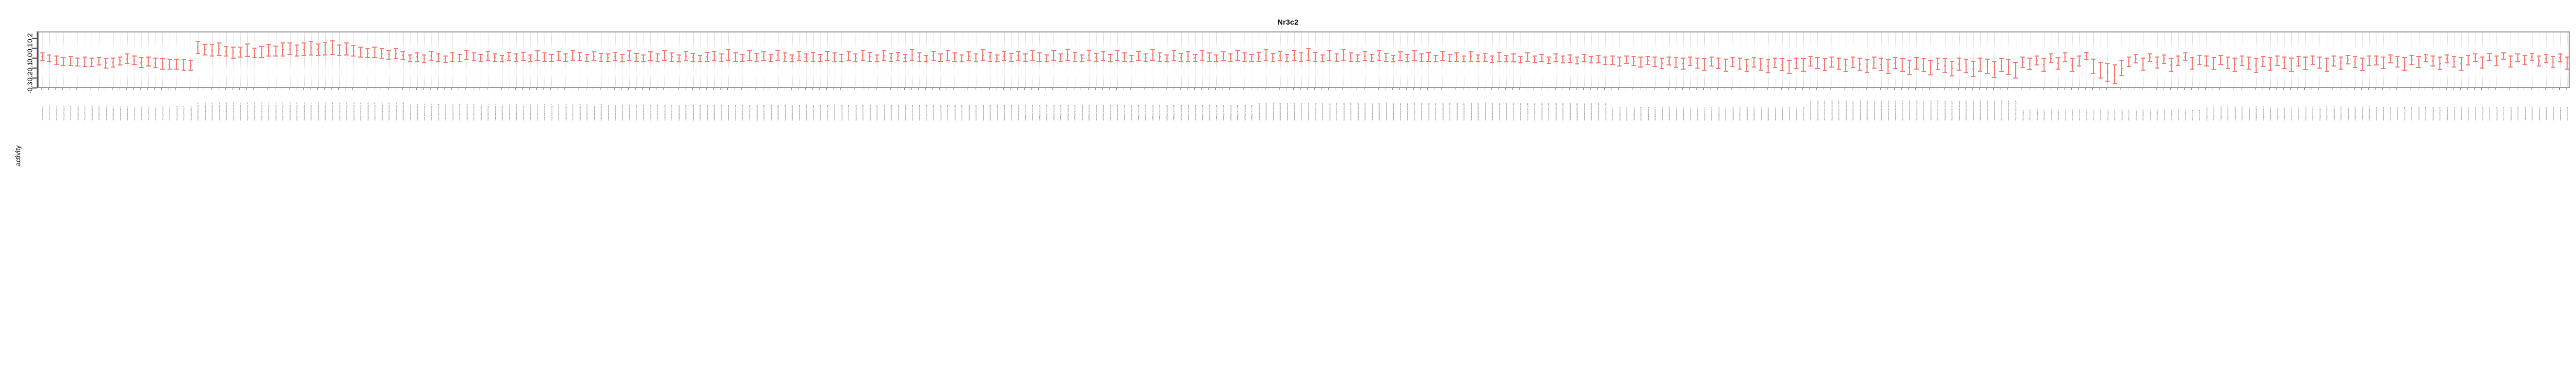 The height and width of the screenshot is (377, 2576). I want to click on x-tick-label: Bergmann Glia Group 18, so click(318, 111).